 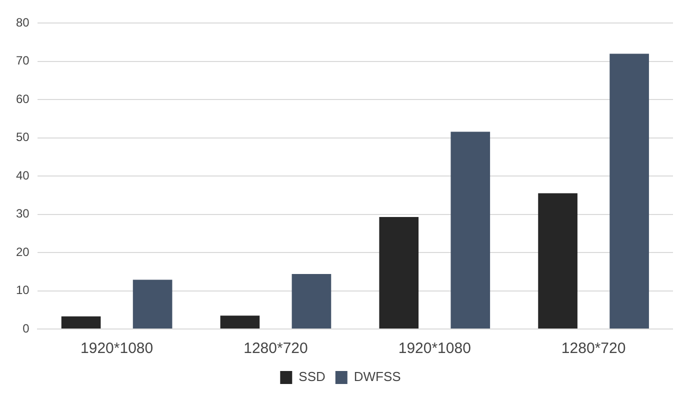 I want to click on legend-label: DWFSS, so click(x=378, y=376).